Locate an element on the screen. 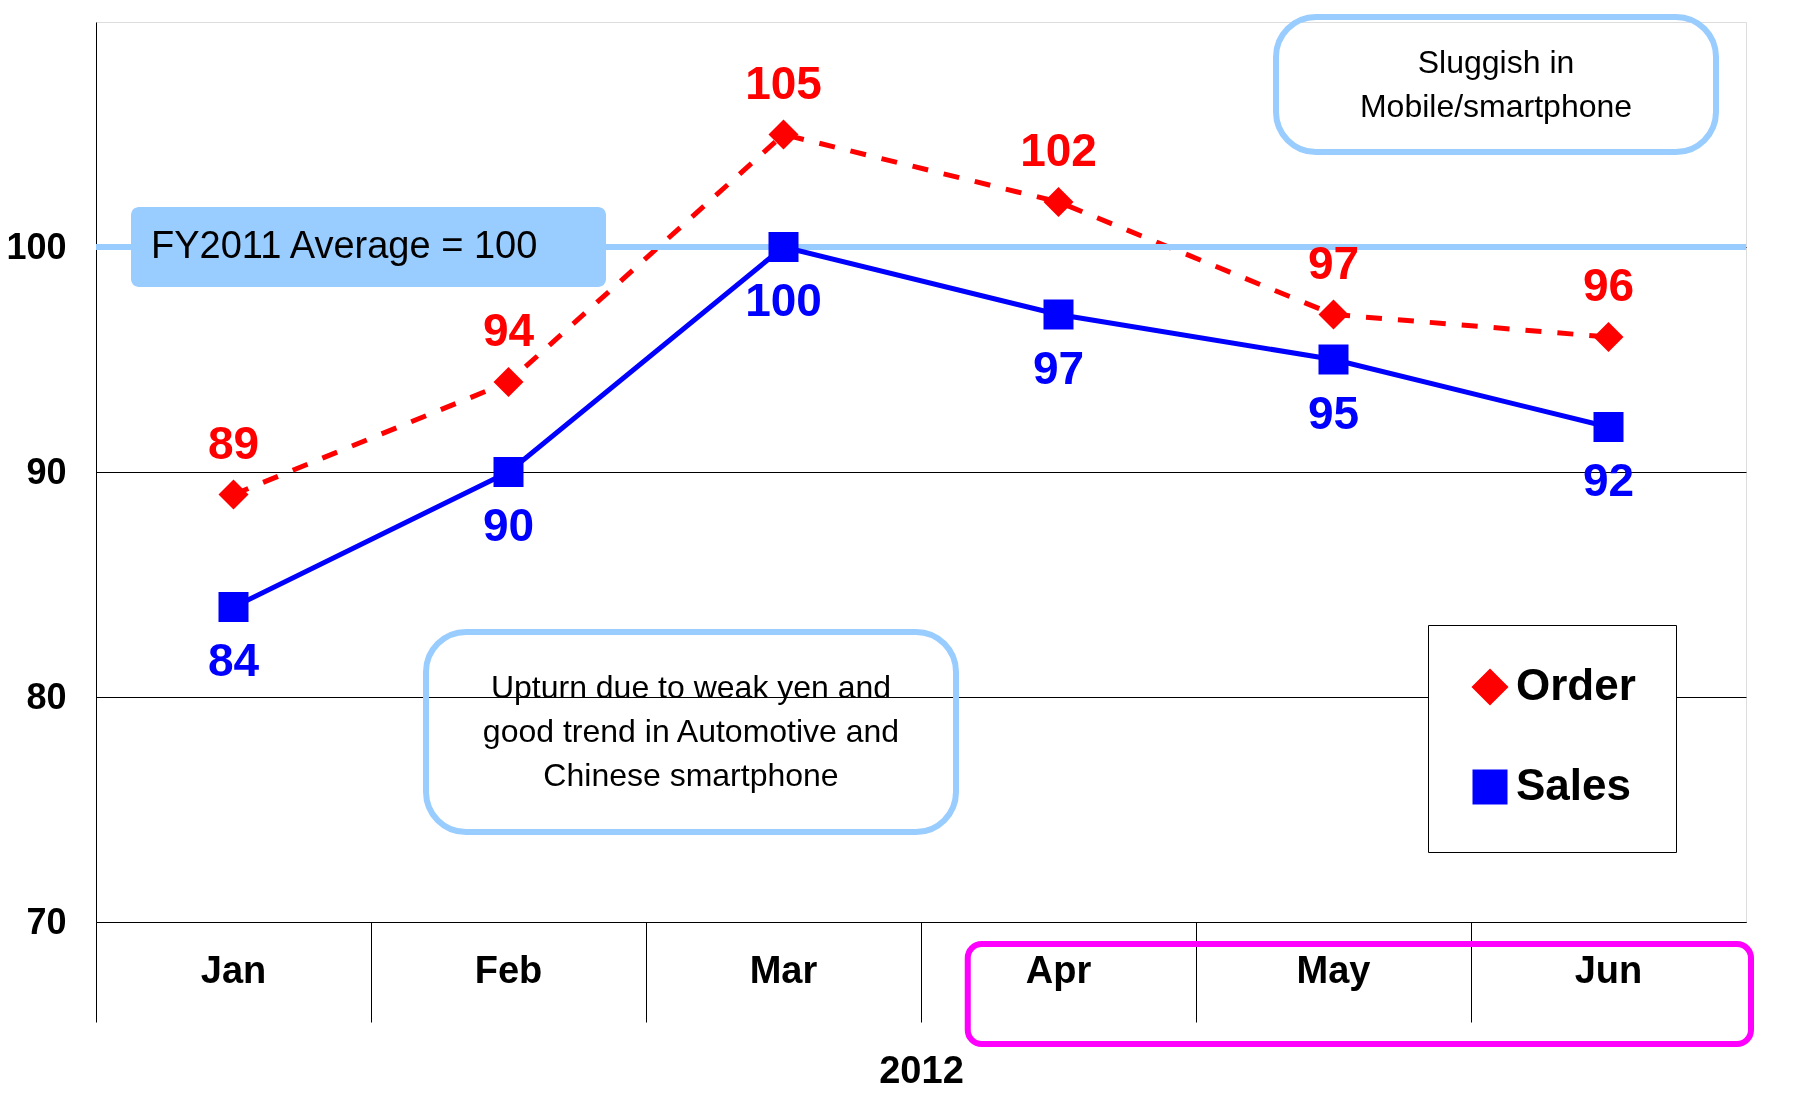 The height and width of the screenshot is (1118, 1816). x-axis-title: 2012 is located at coordinates (921, 1070).